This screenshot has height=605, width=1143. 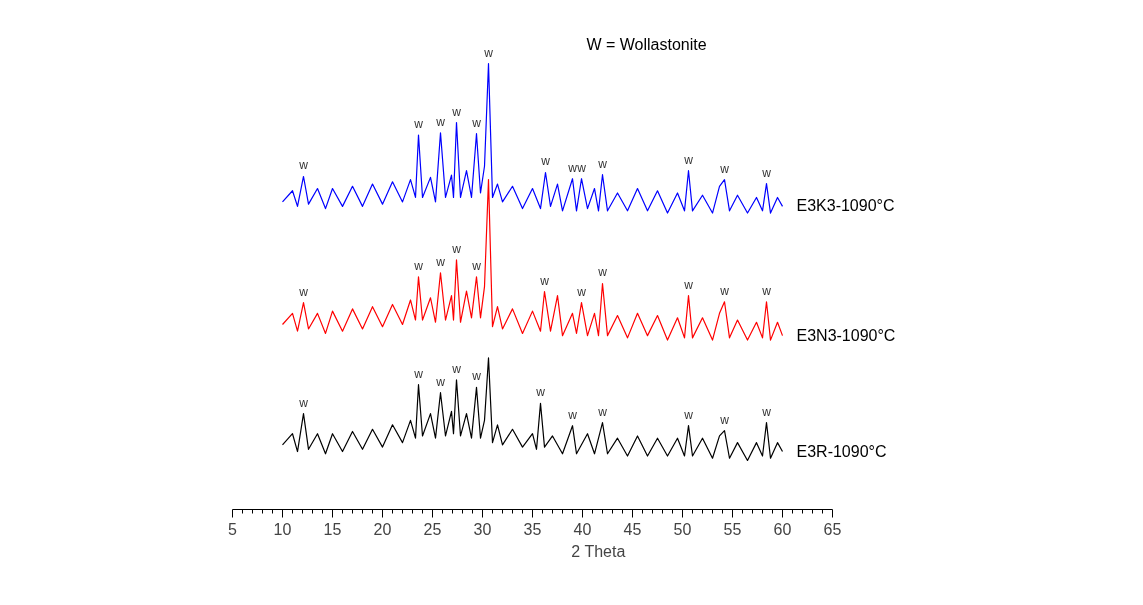 I want to click on x-tick-label: 50, so click(x=682, y=529).